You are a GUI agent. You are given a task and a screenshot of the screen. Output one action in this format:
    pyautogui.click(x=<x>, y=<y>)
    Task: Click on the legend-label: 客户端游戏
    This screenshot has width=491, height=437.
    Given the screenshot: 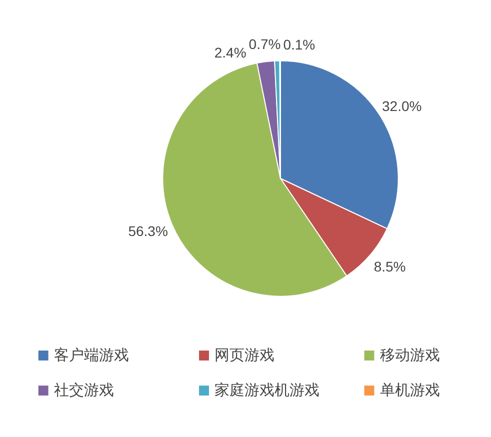 What is the action you would take?
    pyautogui.click(x=92, y=355)
    